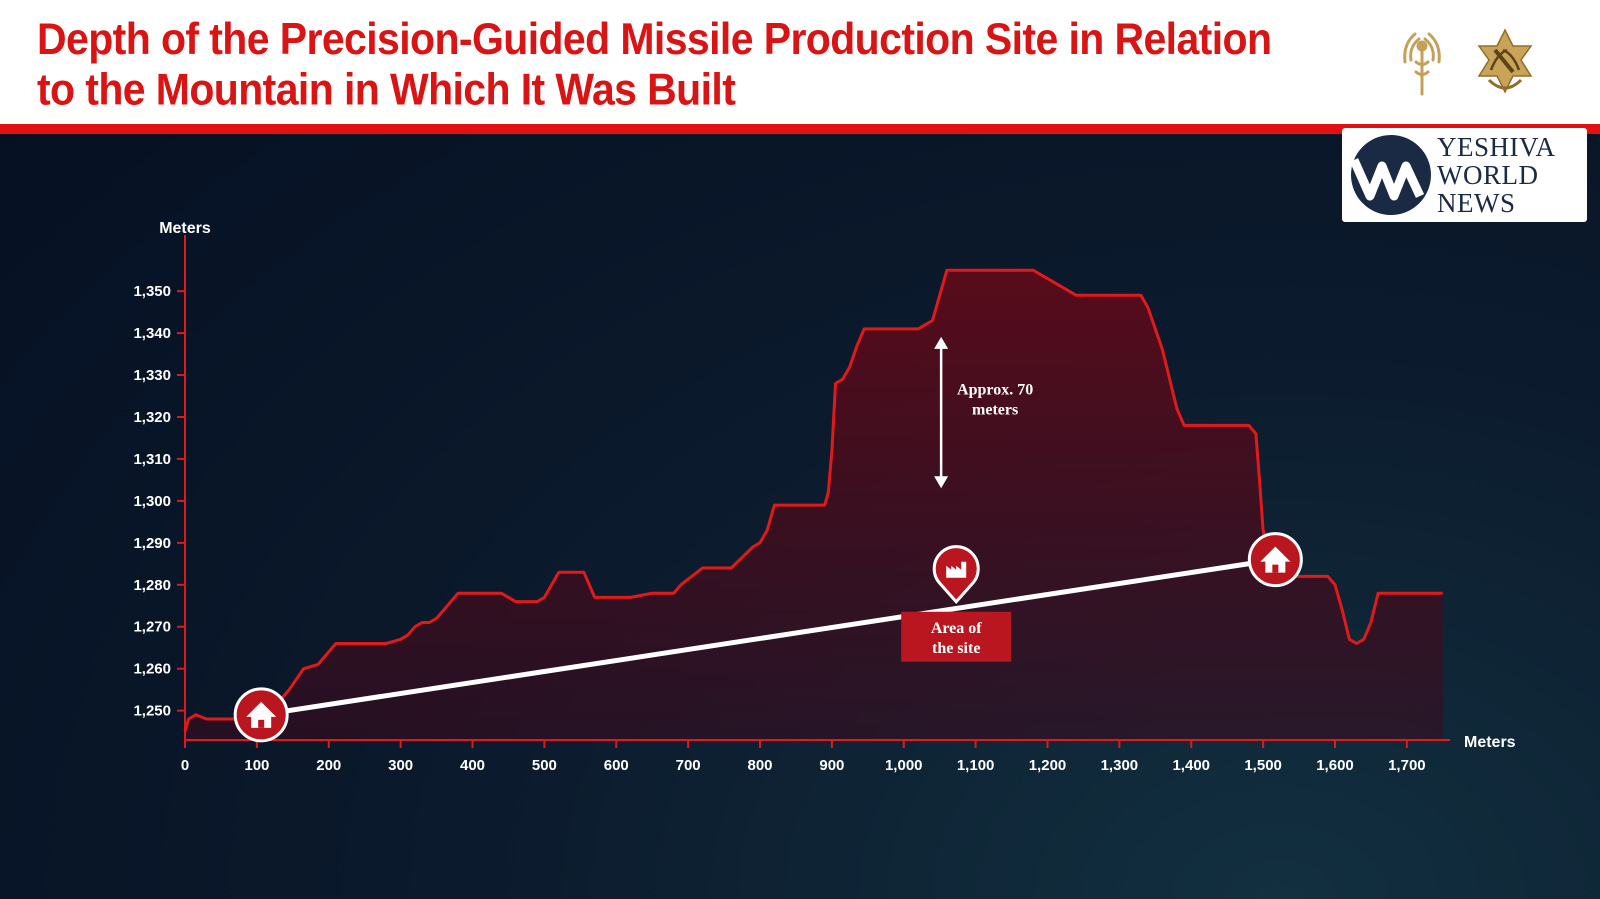 Image resolution: width=1600 pixels, height=899 pixels. I want to click on site-label-line-1: Area of, so click(956, 628).